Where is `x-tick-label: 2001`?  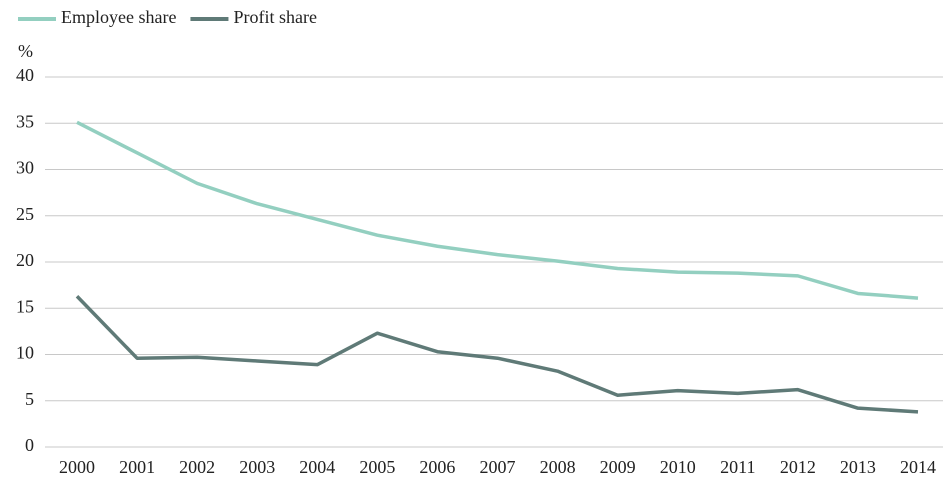
x-tick-label: 2001 is located at coordinates (137, 467).